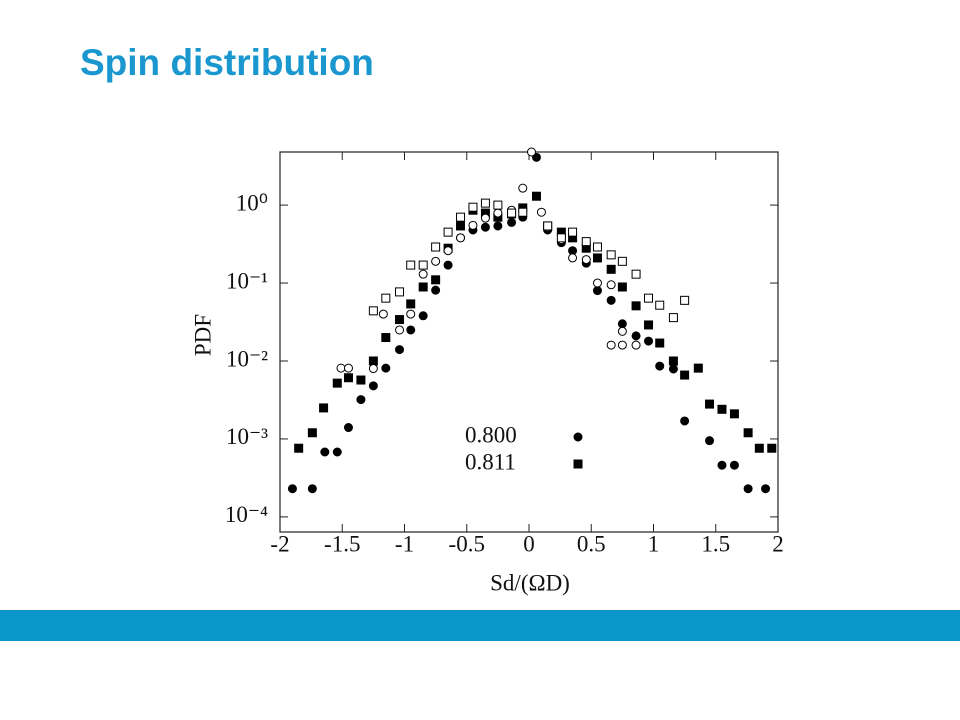  I want to click on y-tick-label: 10⁰, so click(252, 202).